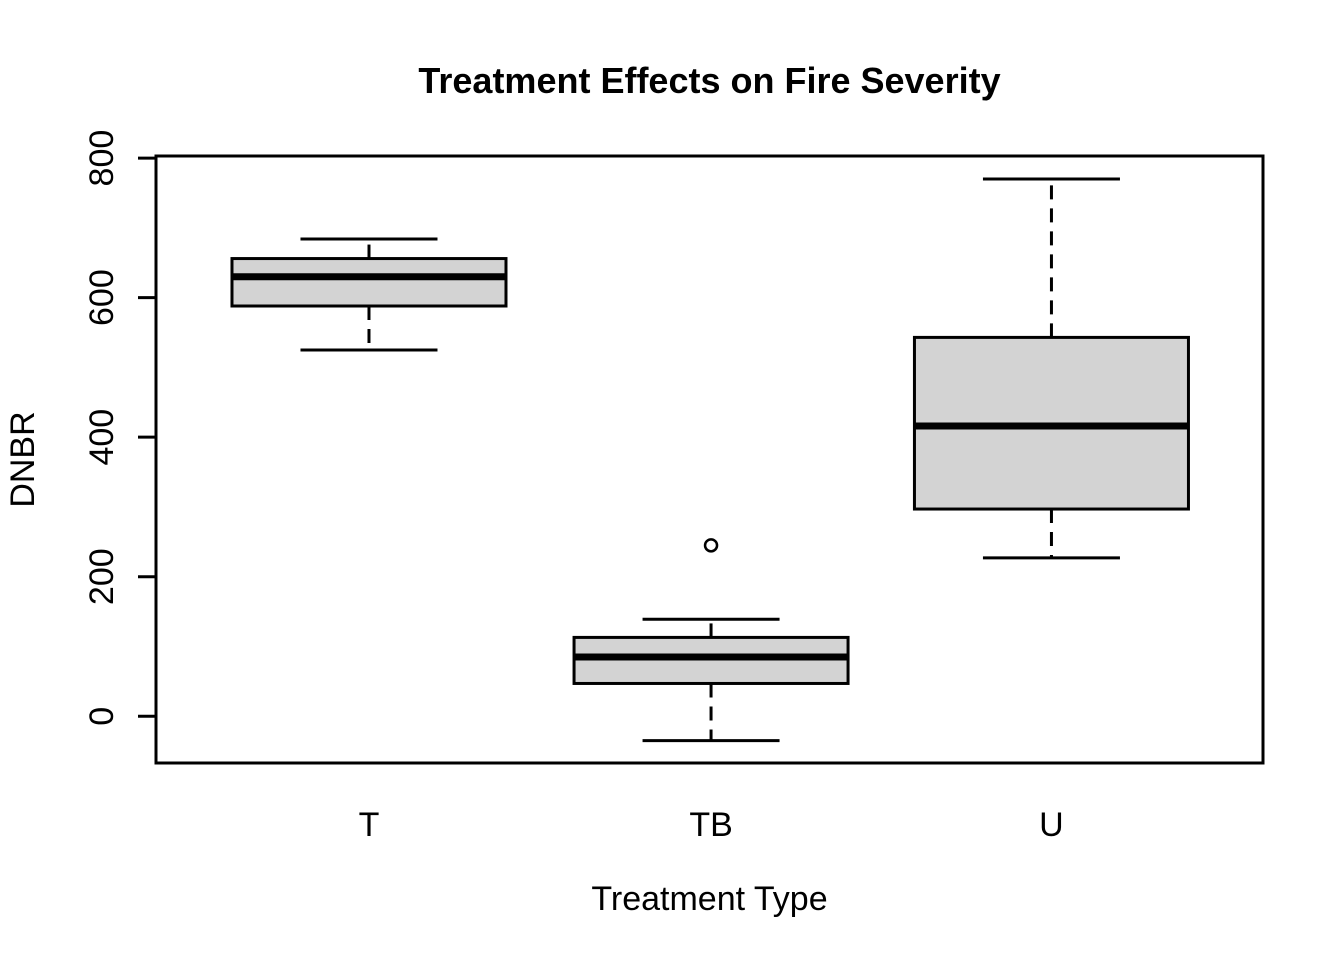  What do you see at coordinates (102, 158) in the screenshot?
I see `y-tick-label: 800` at bounding box center [102, 158].